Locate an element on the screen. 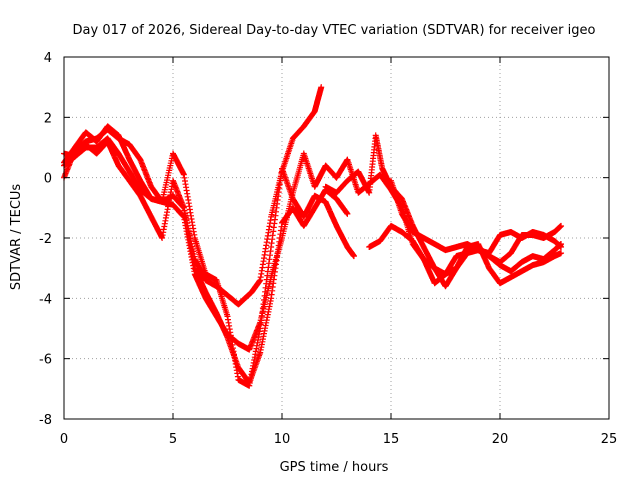 The image size is (640, 480). y-axis-label: SDTVAR / TECUs is located at coordinates (16, 237).